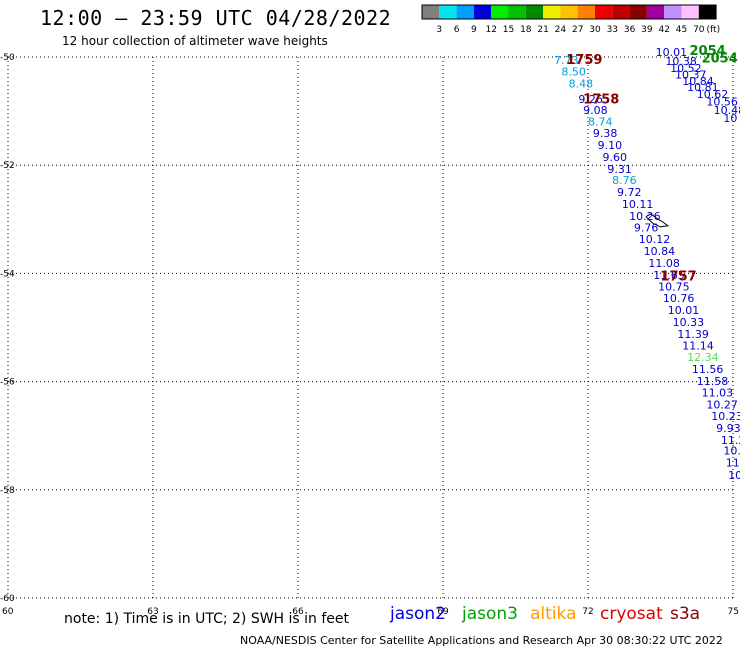 This screenshot has width=740, height=650. Describe the element at coordinates (7, 166) in the screenshot. I see `y-tick-label: -52` at that location.